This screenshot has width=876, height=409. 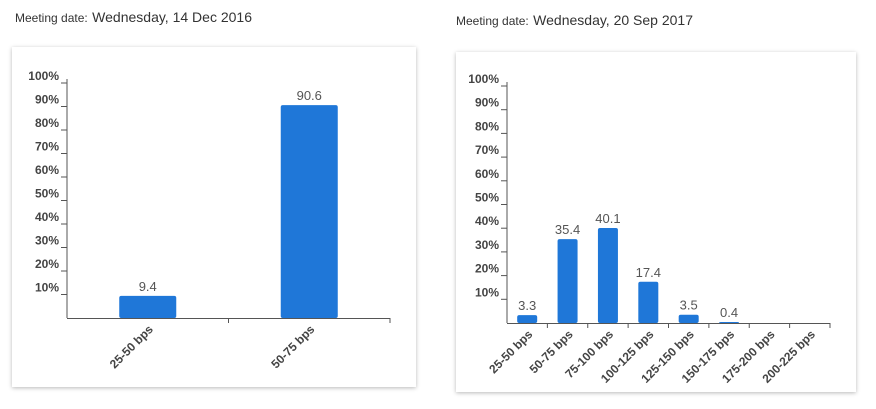 What do you see at coordinates (131, 346) in the screenshot?
I see `x-category-label: 25-50 bps` at bounding box center [131, 346].